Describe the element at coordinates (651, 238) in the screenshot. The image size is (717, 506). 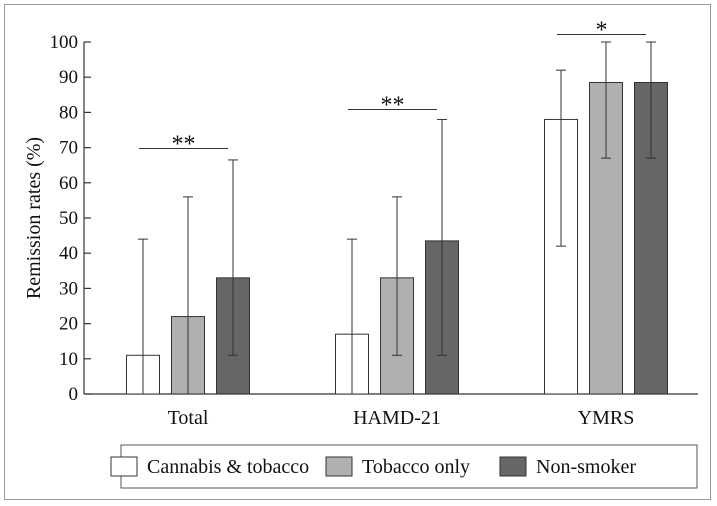
I see `bar` at that location.